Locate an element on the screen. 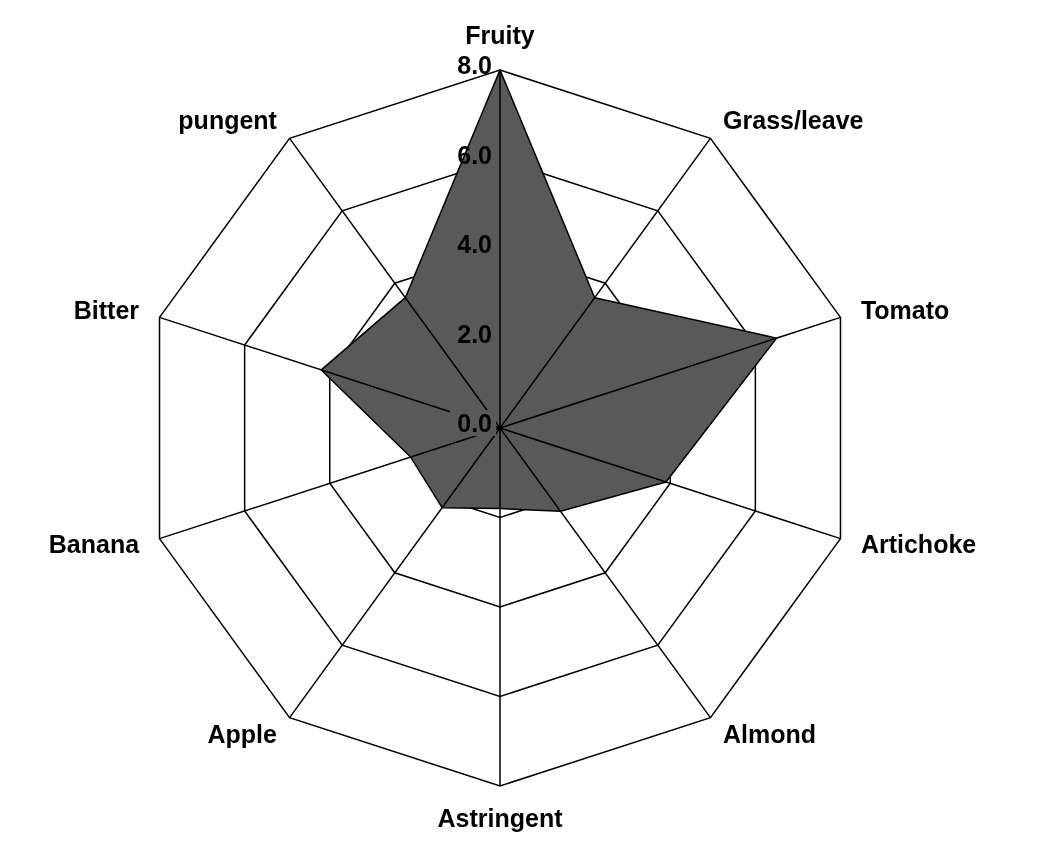  y-tick-label: 0.0 is located at coordinates (474, 423).